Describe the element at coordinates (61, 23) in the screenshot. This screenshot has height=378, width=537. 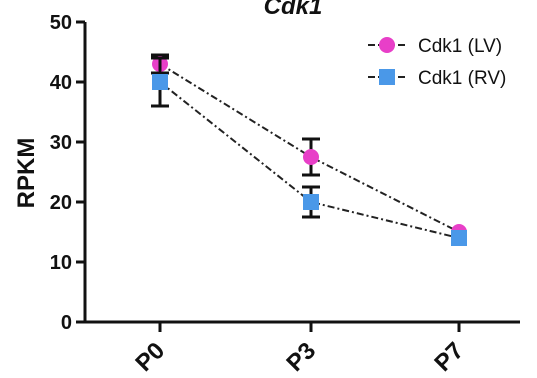
I see `y-tick-label: 50` at that location.